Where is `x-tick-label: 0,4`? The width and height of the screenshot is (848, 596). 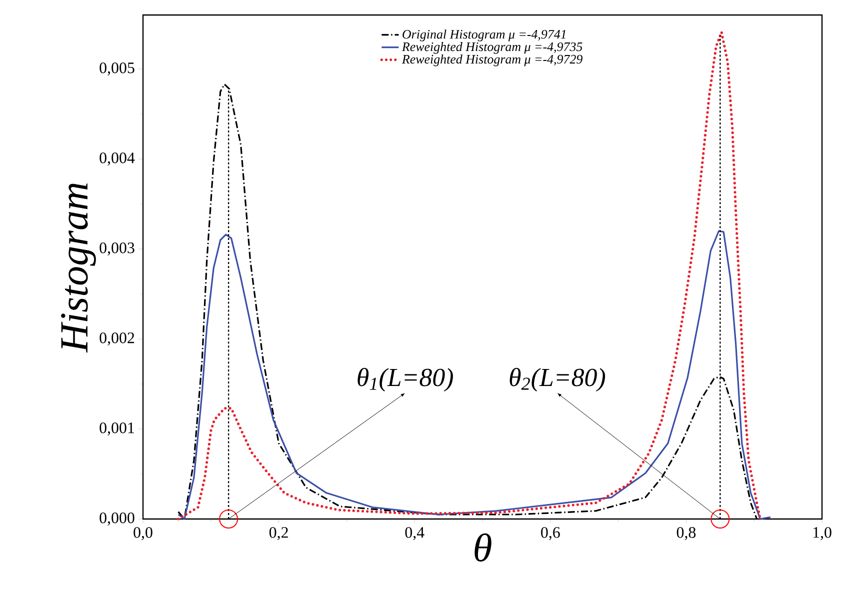 x-tick-label: 0,4 is located at coordinates (414, 533).